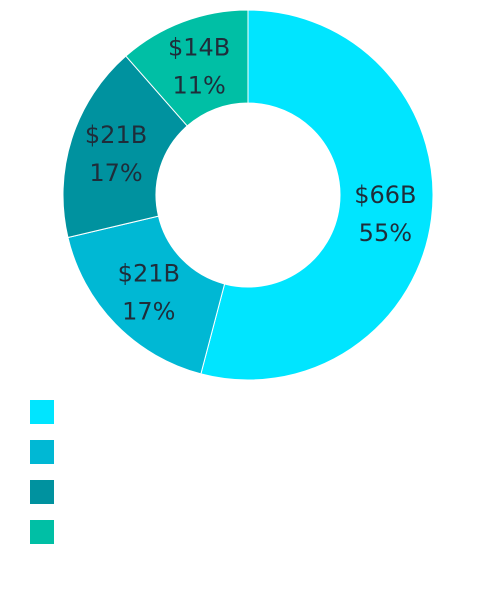 The width and height of the screenshot is (500, 600). I want to click on slice-percent-label-1: 55%, so click(385, 233).